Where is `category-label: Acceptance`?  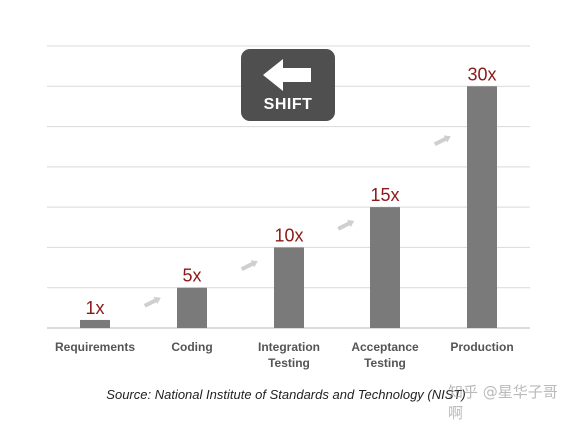 category-label: Acceptance is located at coordinates (385, 347).